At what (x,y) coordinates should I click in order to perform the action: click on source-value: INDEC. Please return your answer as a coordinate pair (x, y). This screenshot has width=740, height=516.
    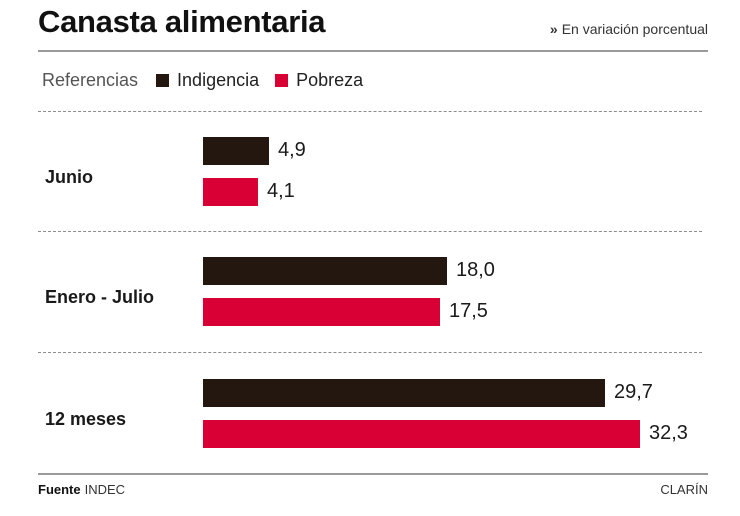
    Looking at the image, I should click on (105, 489).